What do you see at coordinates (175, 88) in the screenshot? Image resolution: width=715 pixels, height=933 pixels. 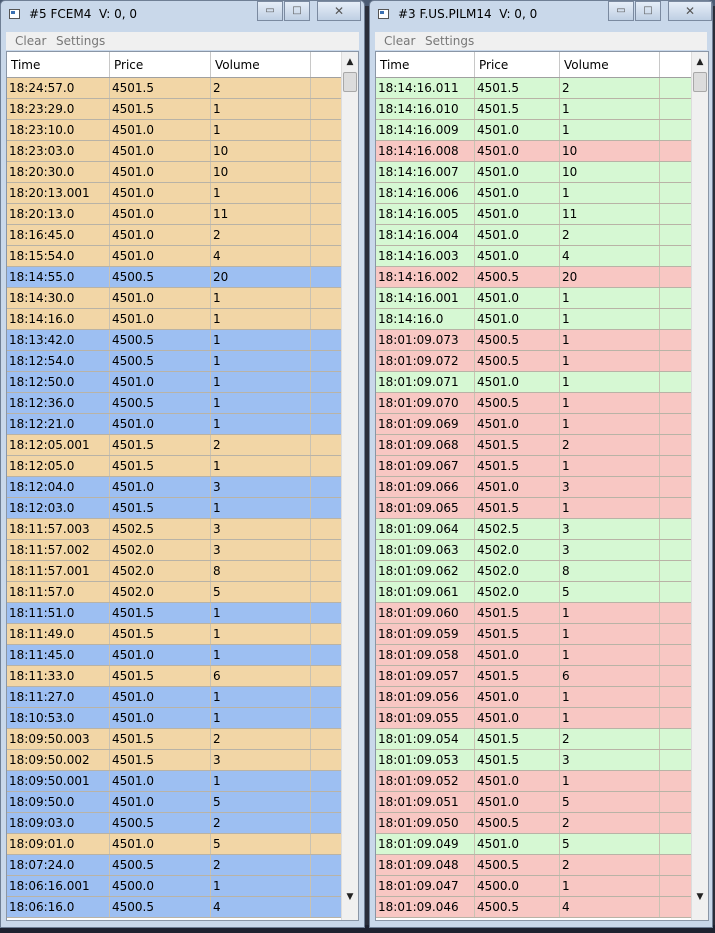 I see `table-row: 18:24:57.0 4501.5 2` at bounding box center [175, 88].